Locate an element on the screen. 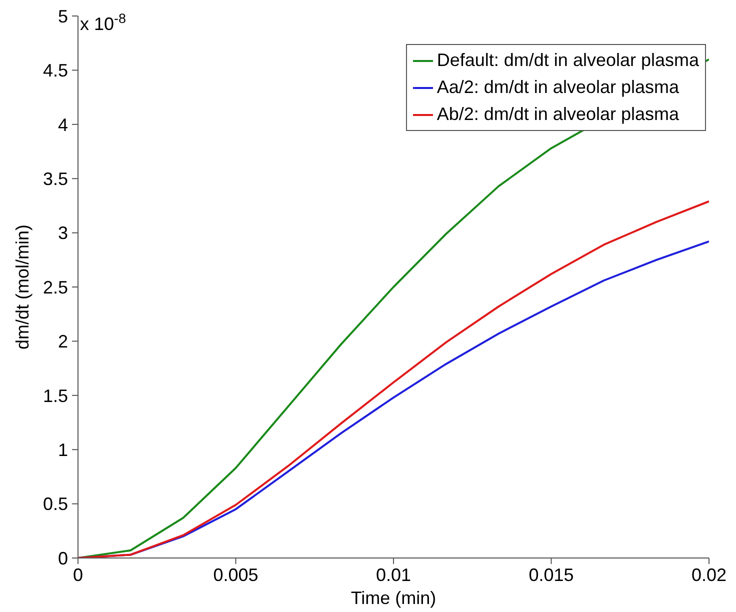  legend-label: Aa/2: dm/dt in alveolar plasma is located at coordinates (557, 87).